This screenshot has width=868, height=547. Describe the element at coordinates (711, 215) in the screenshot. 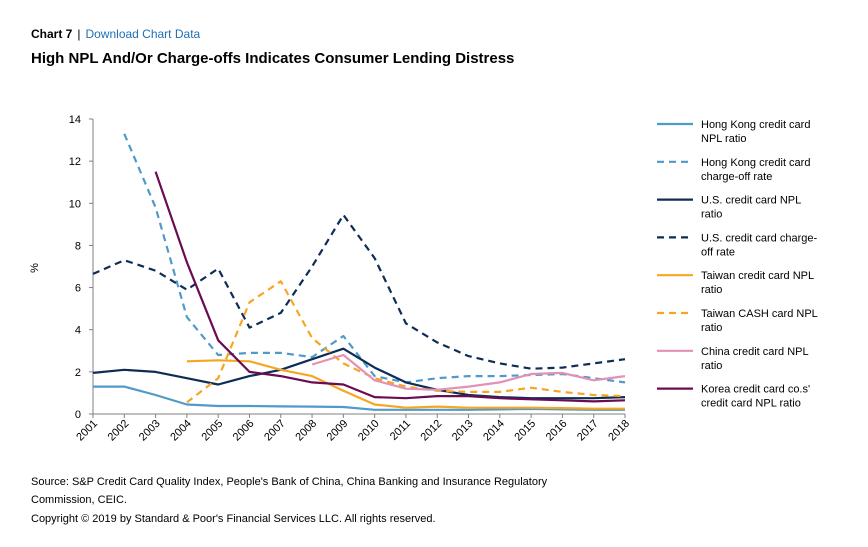

I see `legend-label-2: ratio` at that location.